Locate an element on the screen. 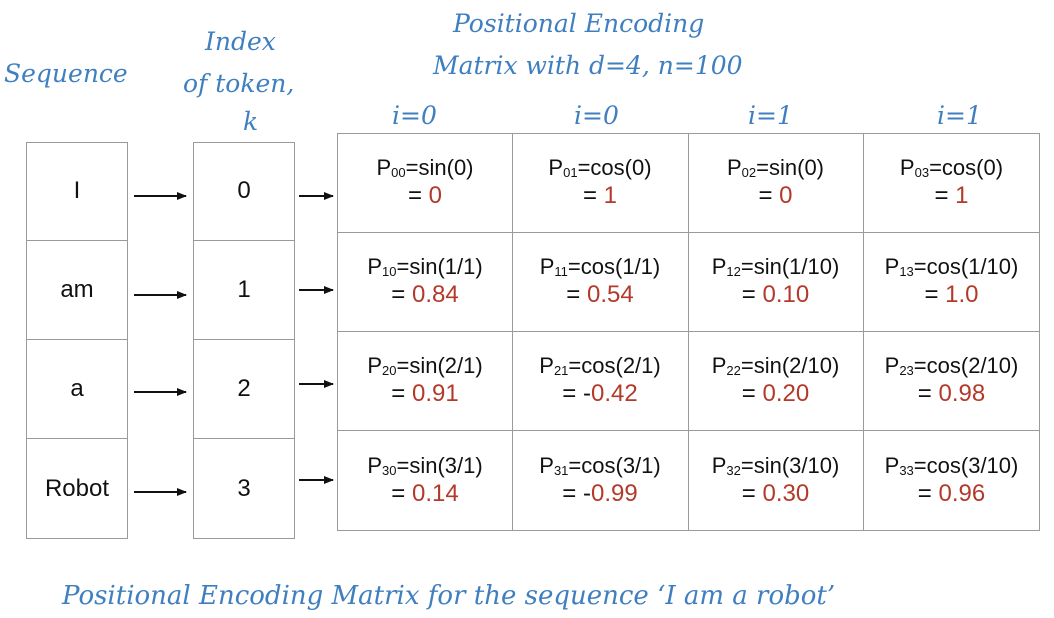 The width and height of the screenshot is (1054, 618). matrix-cell: P12=sin(1/10) = 0.10 is located at coordinates (775, 281).